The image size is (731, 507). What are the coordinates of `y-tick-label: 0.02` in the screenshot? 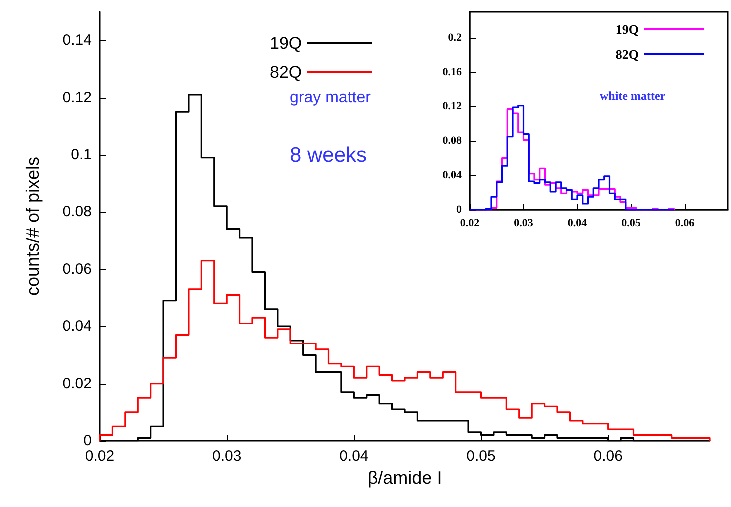 It's located at (77, 383).